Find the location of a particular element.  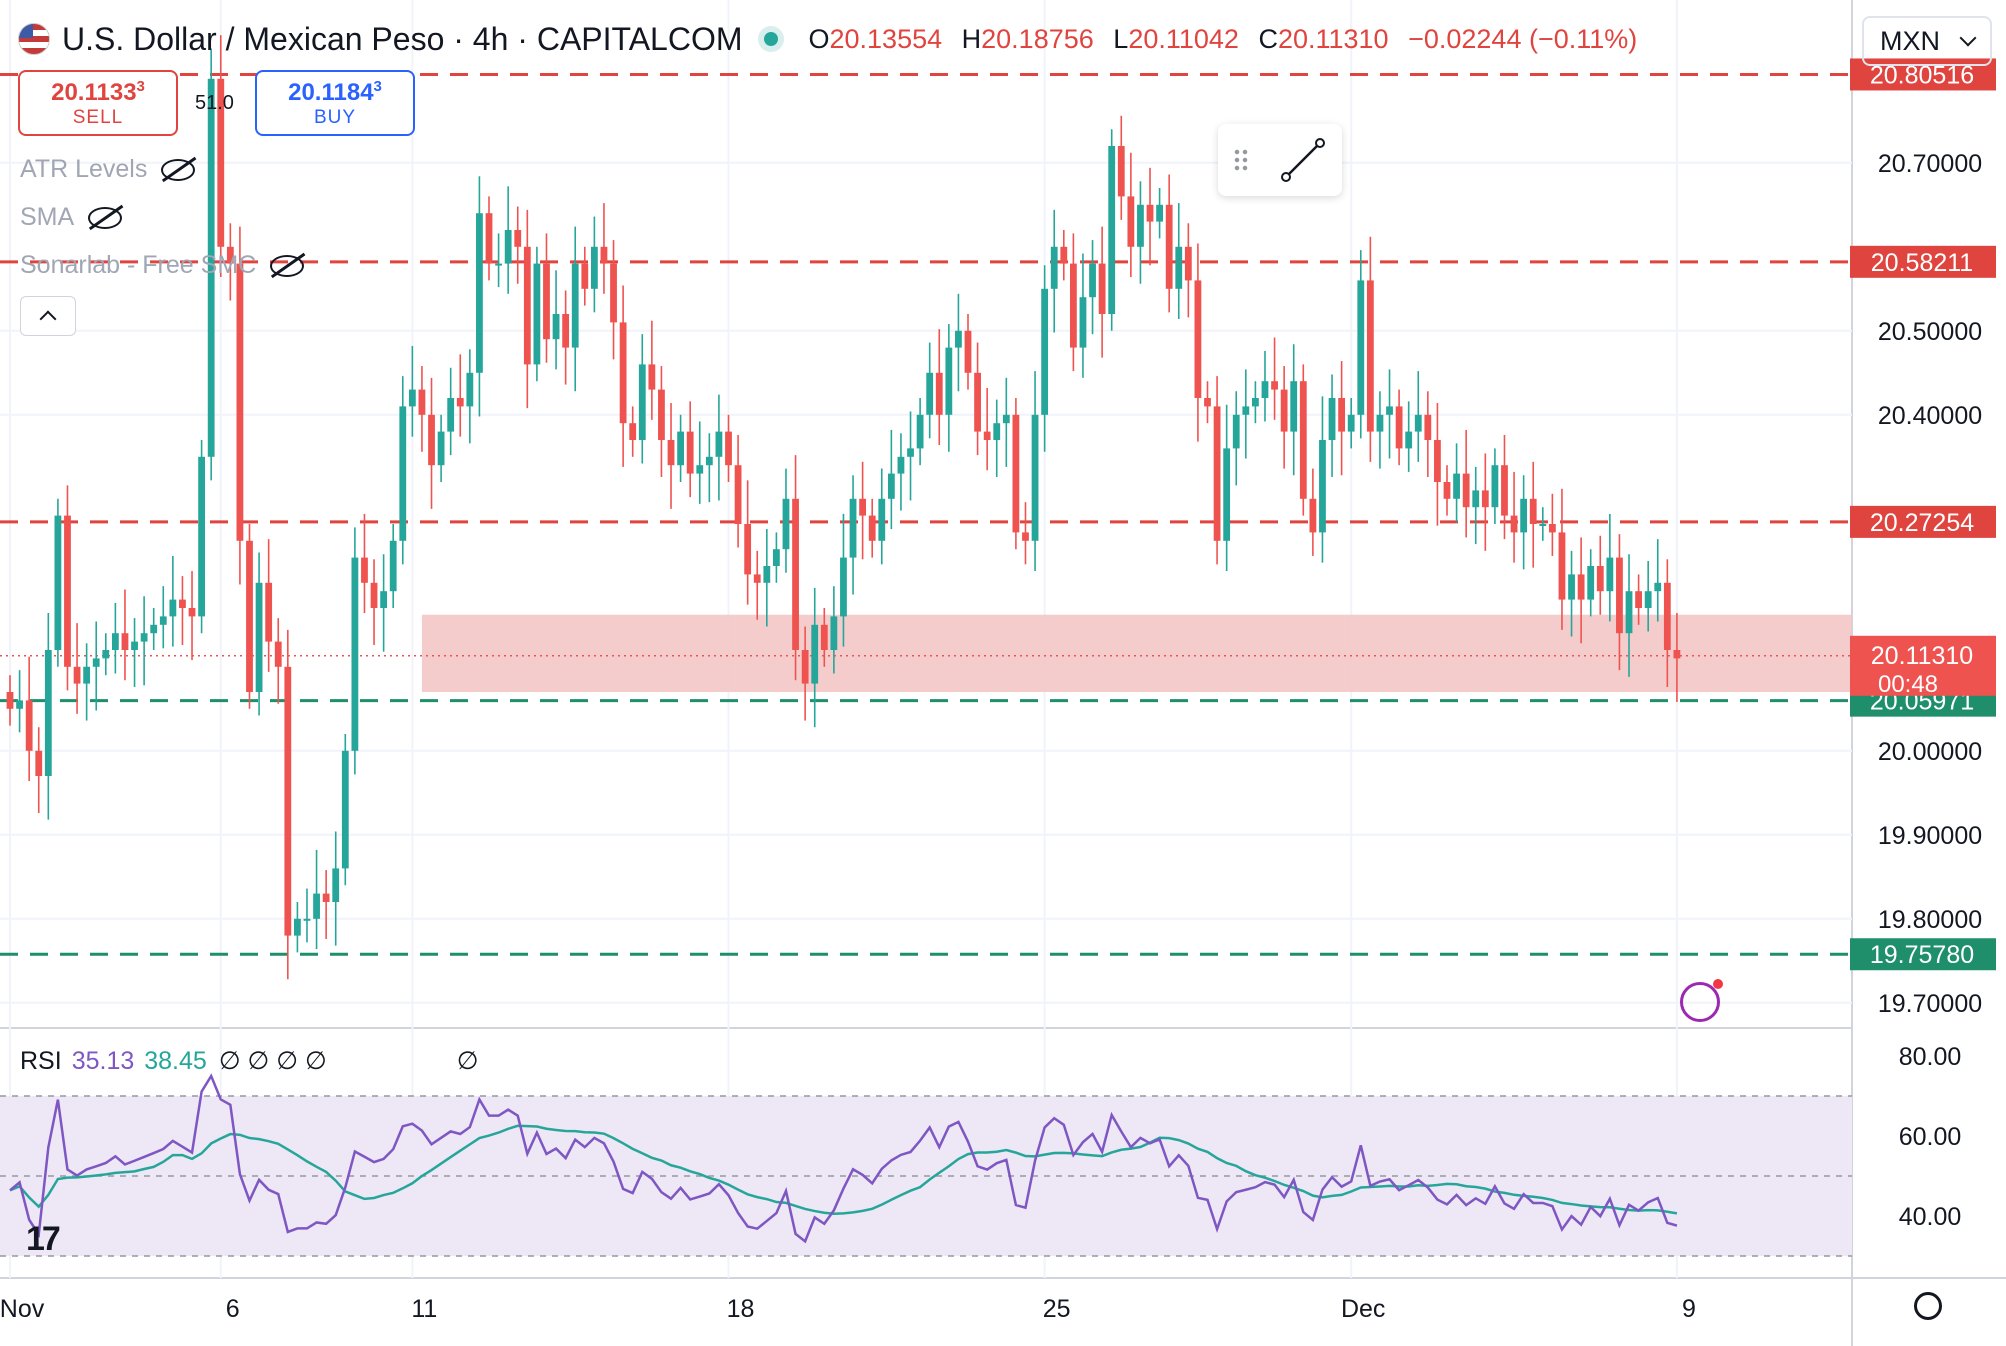

y-tick-label: 20.50000 is located at coordinates (1930, 332).